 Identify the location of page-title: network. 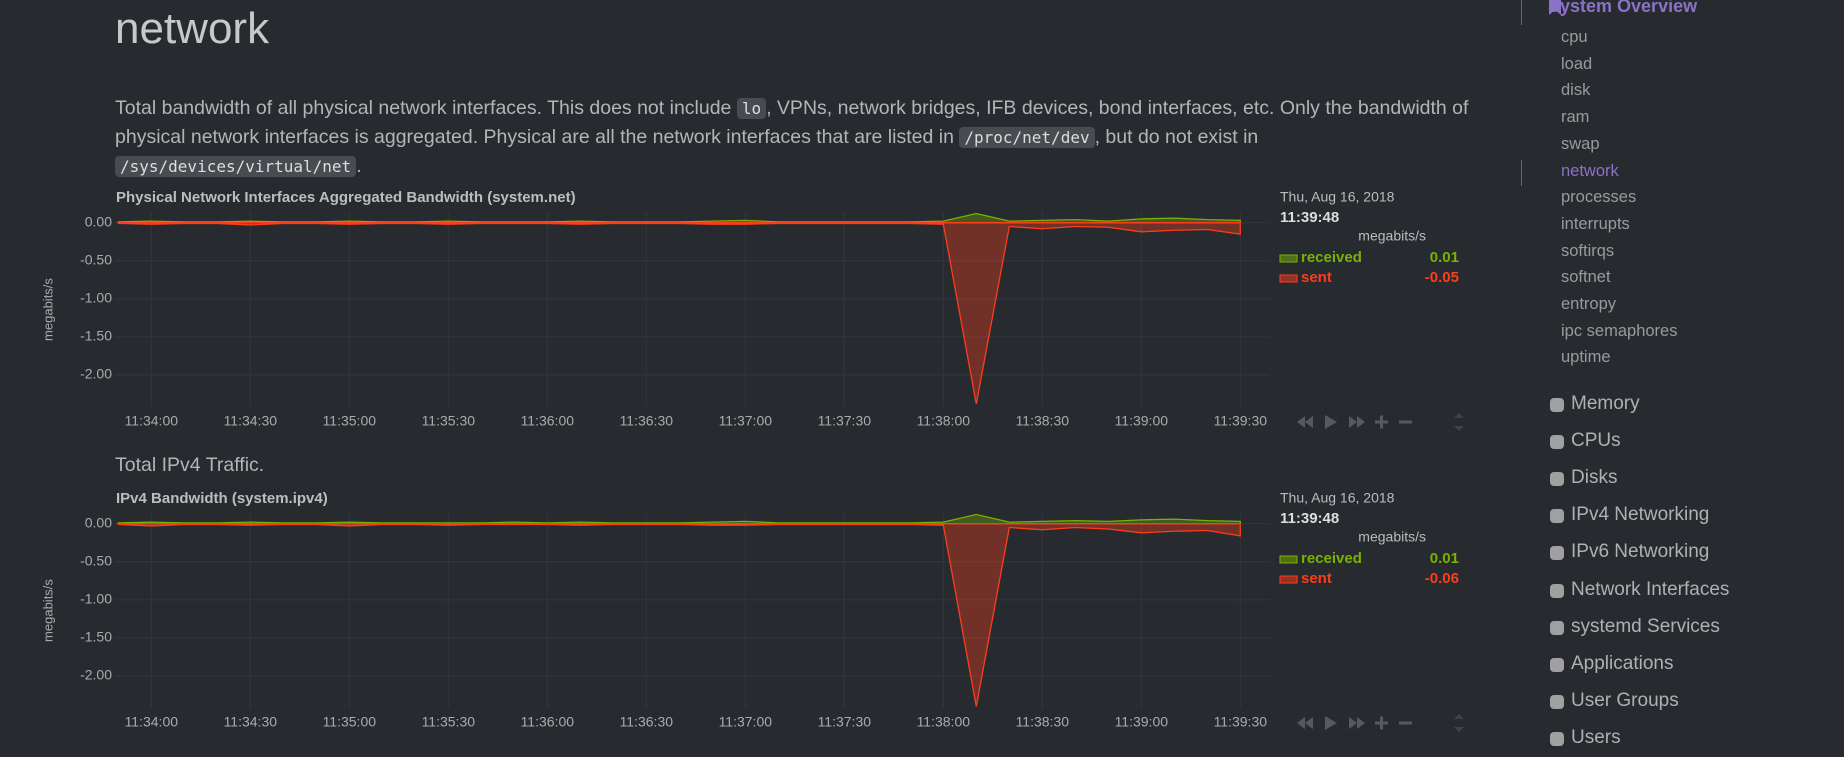
(192, 28).